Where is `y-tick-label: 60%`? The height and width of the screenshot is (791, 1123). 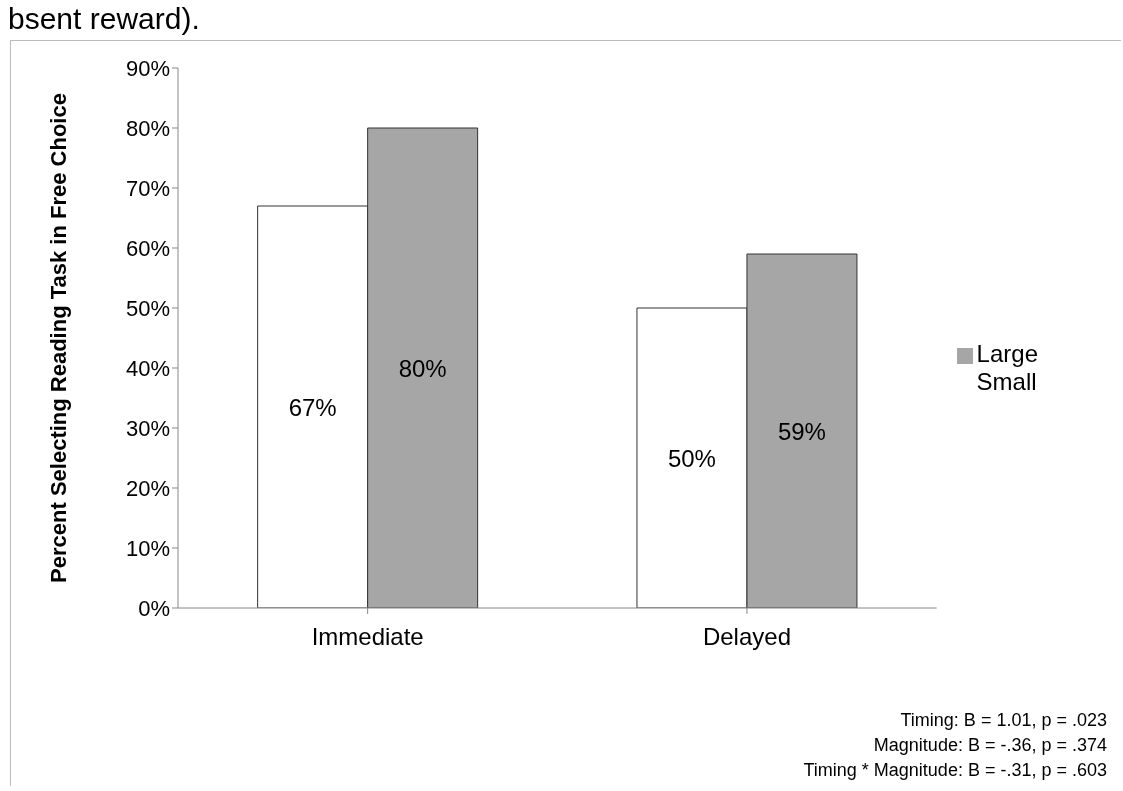
y-tick-label: 60% is located at coordinates (147, 248).